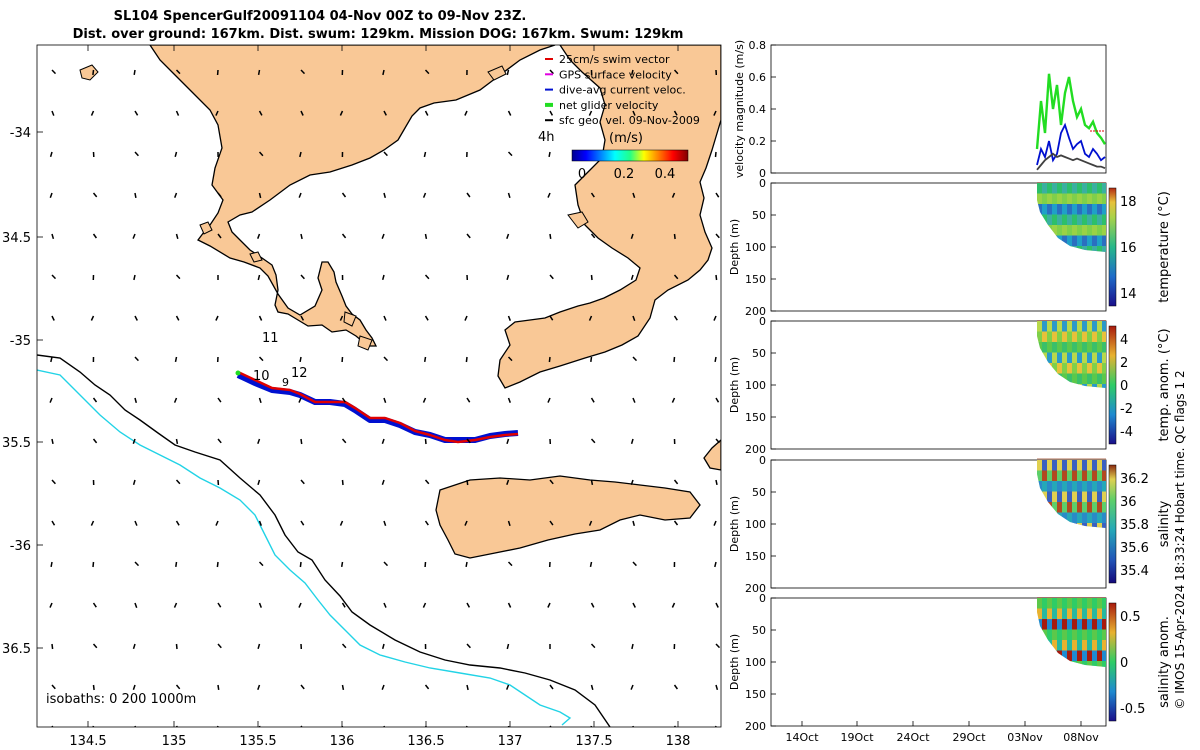  What do you see at coordinates (1134, 548) in the screenshot?
I see `section-cb-tick: 35.6` at bounding box center [1134, 548].